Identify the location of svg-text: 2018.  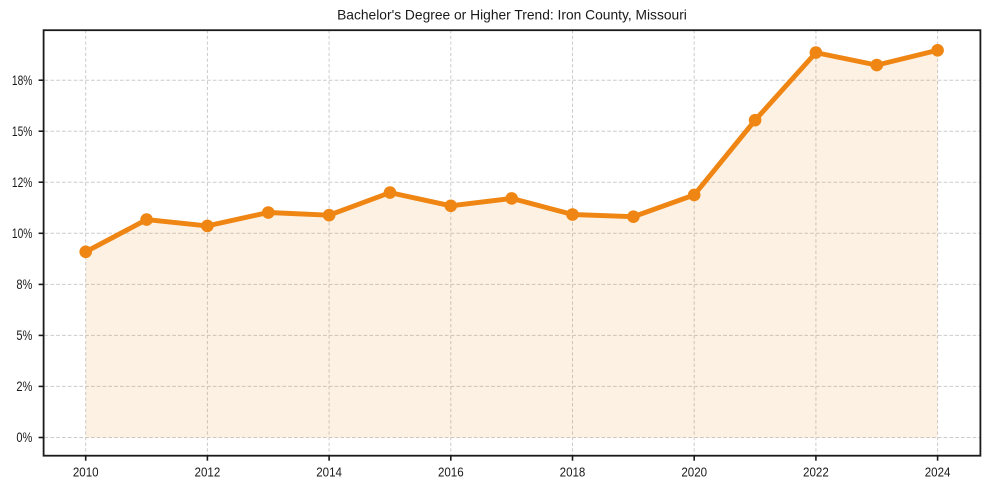
(573, 472).